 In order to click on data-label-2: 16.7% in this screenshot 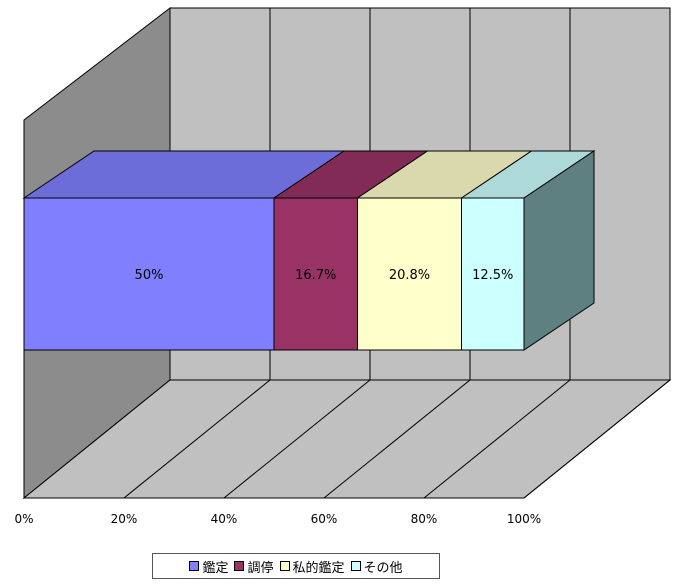, I will do `click(315, 275)`.